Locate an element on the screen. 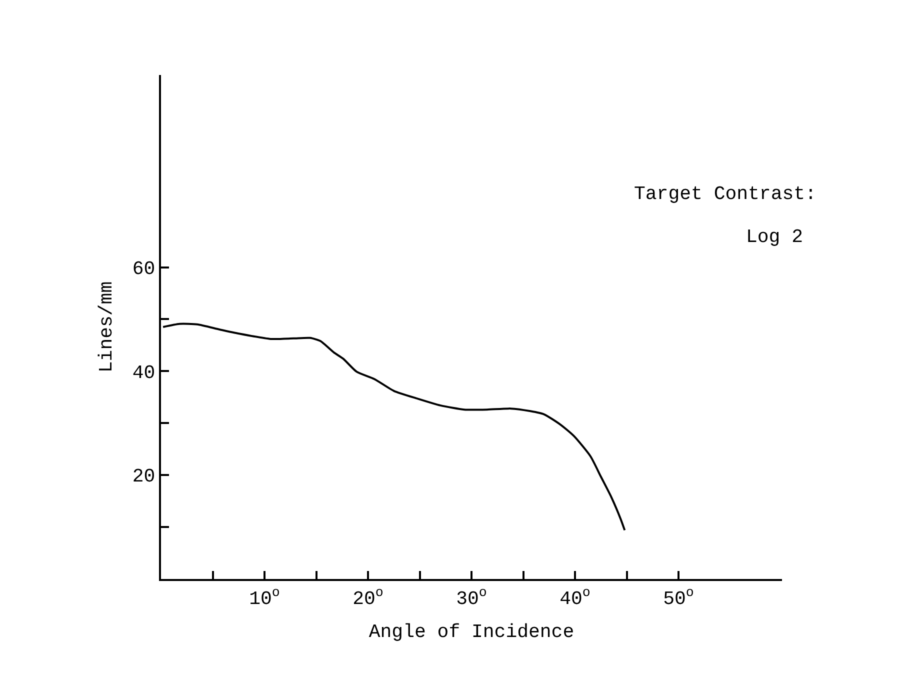  x-tick-label: 10$^{o}$ is located at coordinates (264, 597).